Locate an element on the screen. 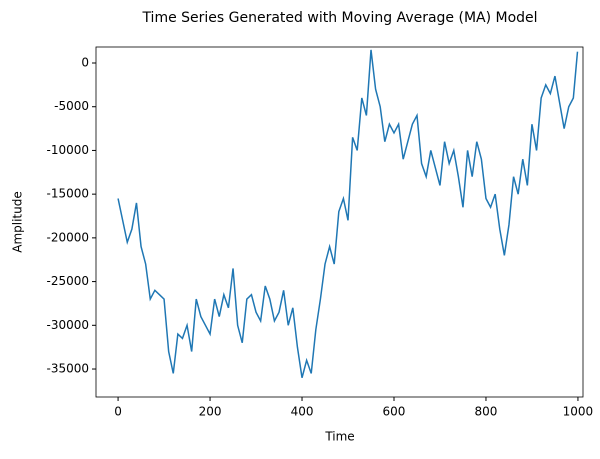  x-tick-label: 400 is located at coordinates (302, 412).